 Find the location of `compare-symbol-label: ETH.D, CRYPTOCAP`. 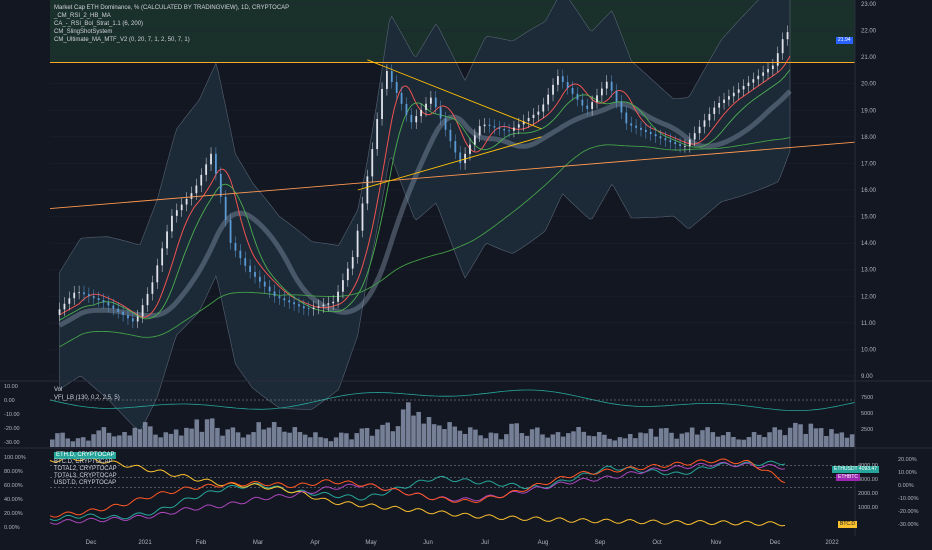

compare-symbol-label: ETH.D, CRYPTOCAP is located at coordinates (85, 455).